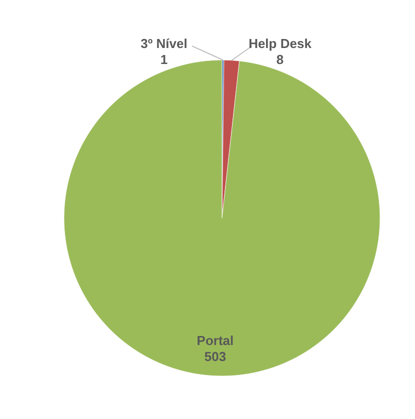  What do you see at coordinates (215, 356) in the screenshot?
I see `data-label: 503` at bounding box center [215, 356].